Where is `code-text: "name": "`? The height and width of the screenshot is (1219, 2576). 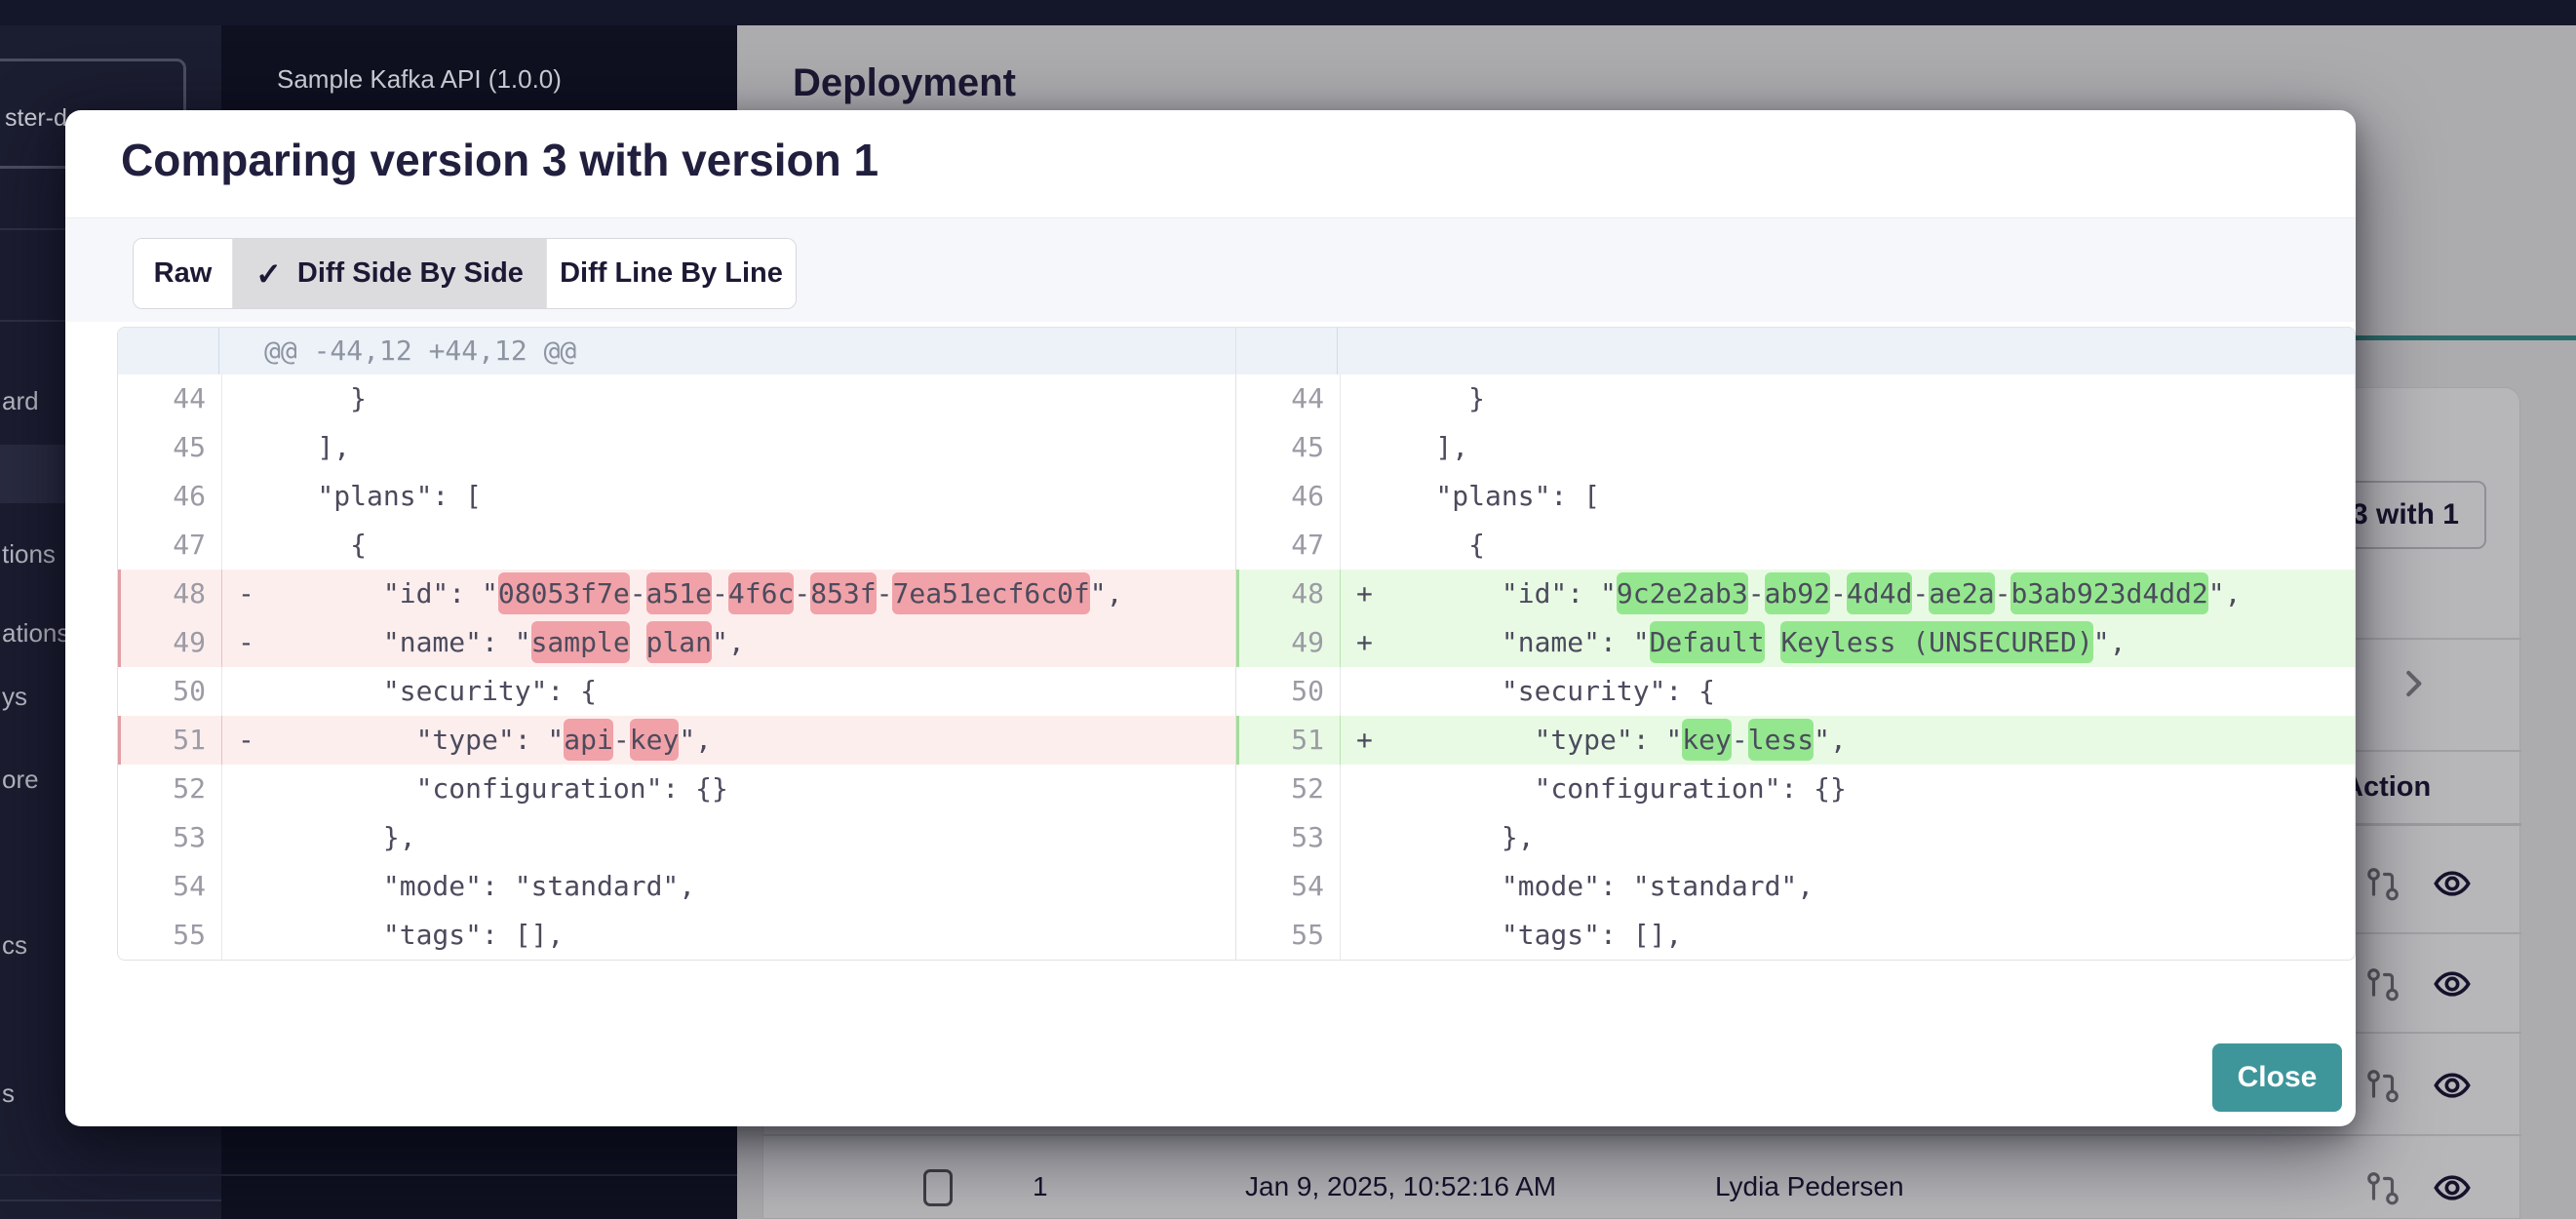
code-text: "name": " is located at coordinates (1510, 642).